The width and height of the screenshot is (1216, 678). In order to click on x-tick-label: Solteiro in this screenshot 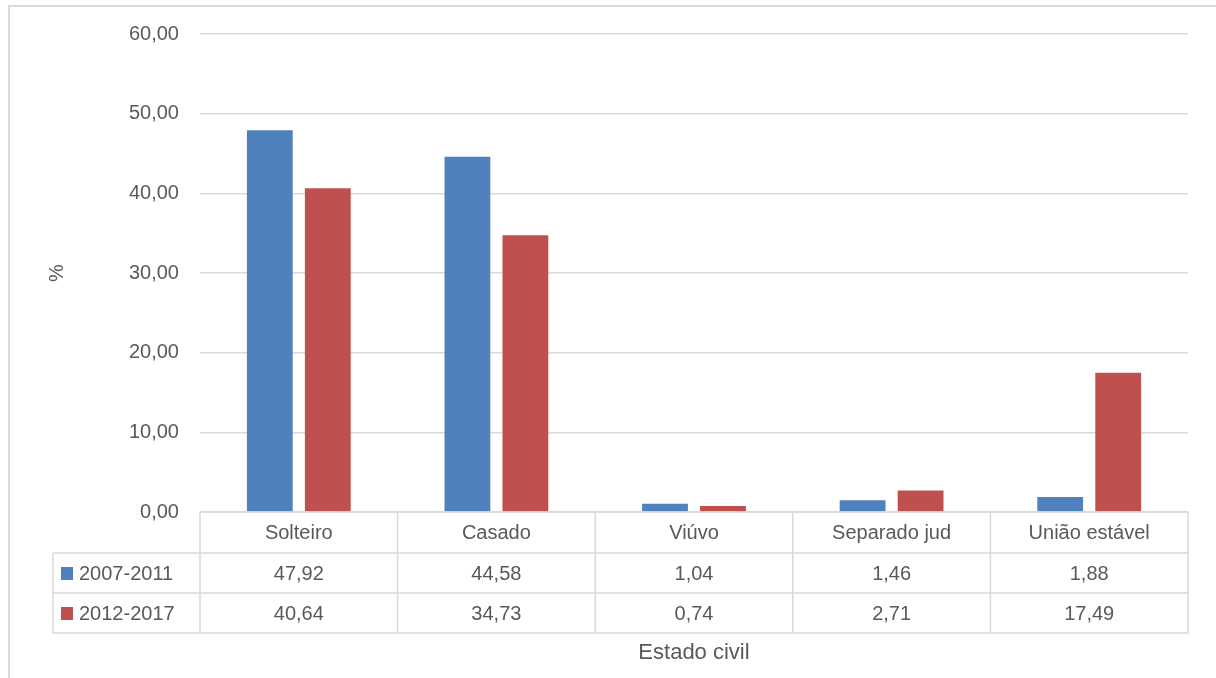, I will do `click(298, 532)`.